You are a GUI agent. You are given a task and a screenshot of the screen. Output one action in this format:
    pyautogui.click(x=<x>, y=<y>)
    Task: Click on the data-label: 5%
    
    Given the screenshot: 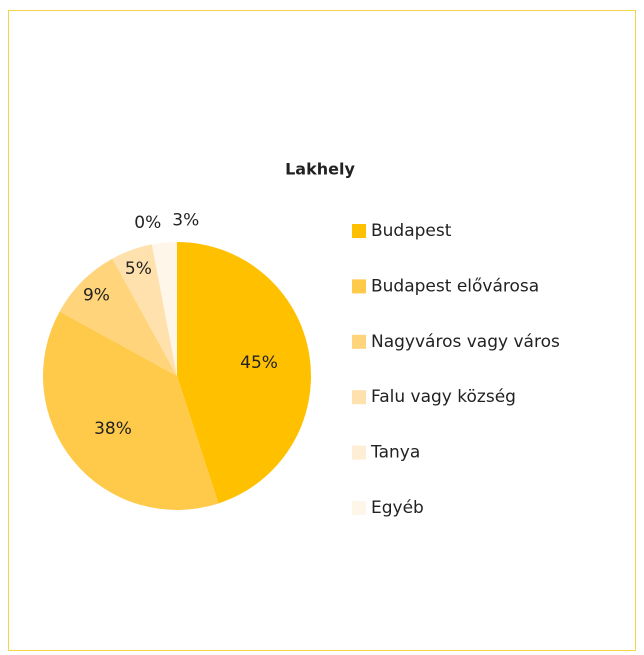 What is the action you would take?
    pyautogui.click(x=138, y=269)
    